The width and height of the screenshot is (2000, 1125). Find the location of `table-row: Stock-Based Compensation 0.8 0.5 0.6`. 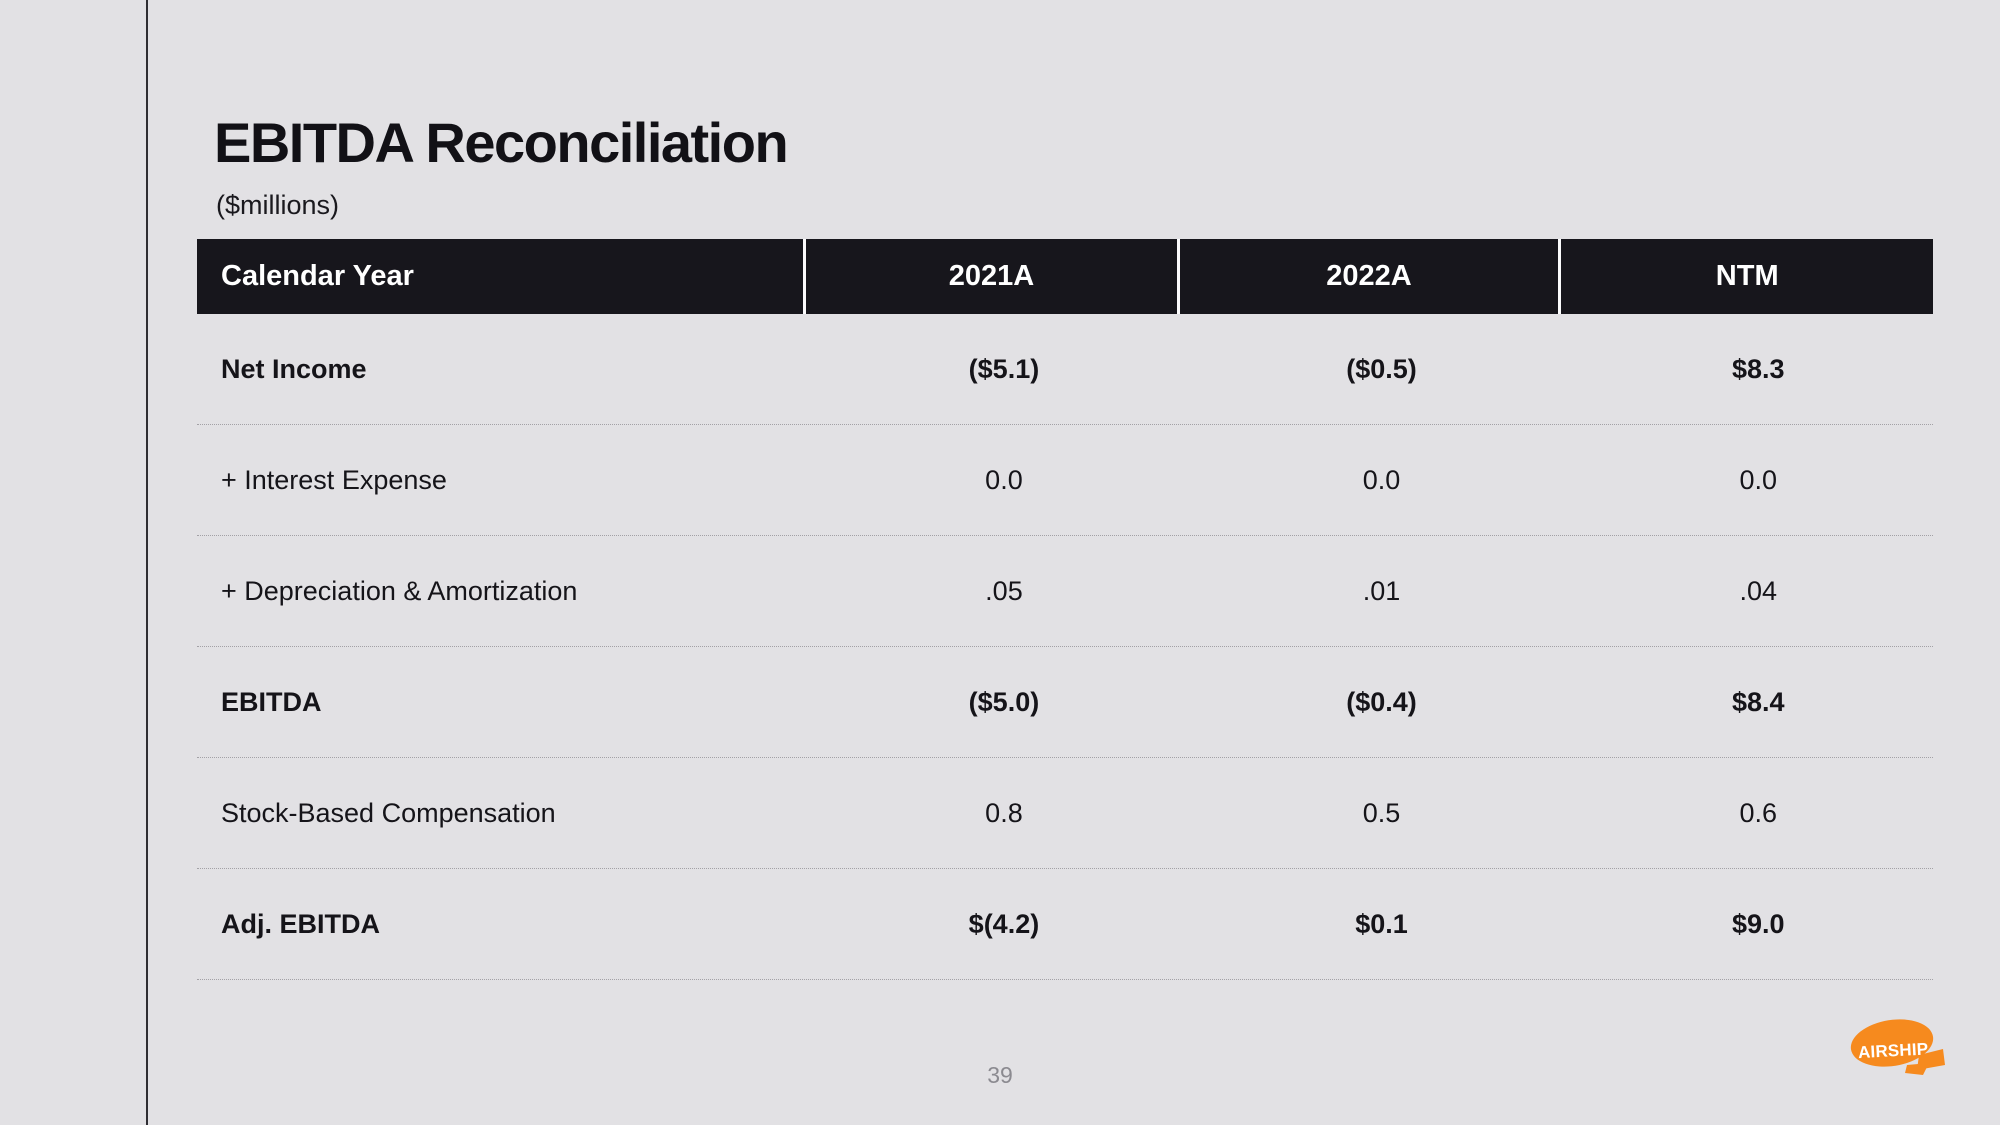

table-row: Stock-Based Compensation 0.8 0.5 0.6 is located at coordinates (1065, 813).